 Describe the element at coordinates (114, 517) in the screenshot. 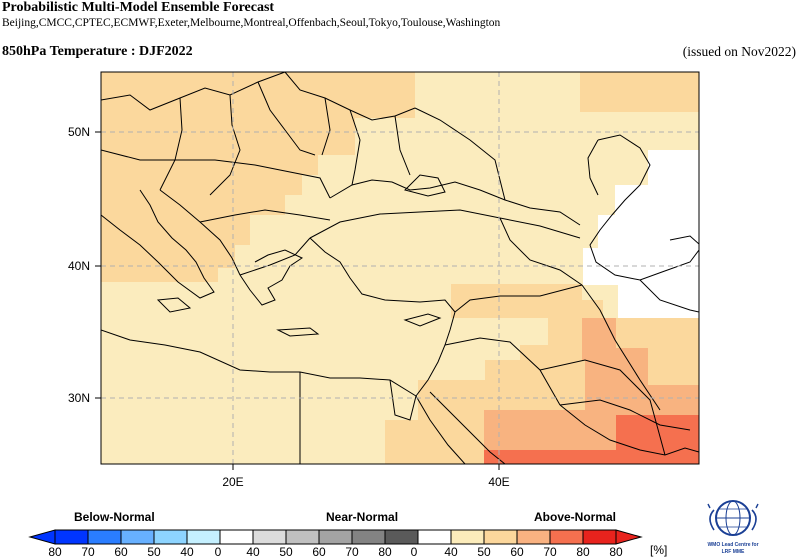

I see `legend-below-normal-label: Below-Normal` at that location.